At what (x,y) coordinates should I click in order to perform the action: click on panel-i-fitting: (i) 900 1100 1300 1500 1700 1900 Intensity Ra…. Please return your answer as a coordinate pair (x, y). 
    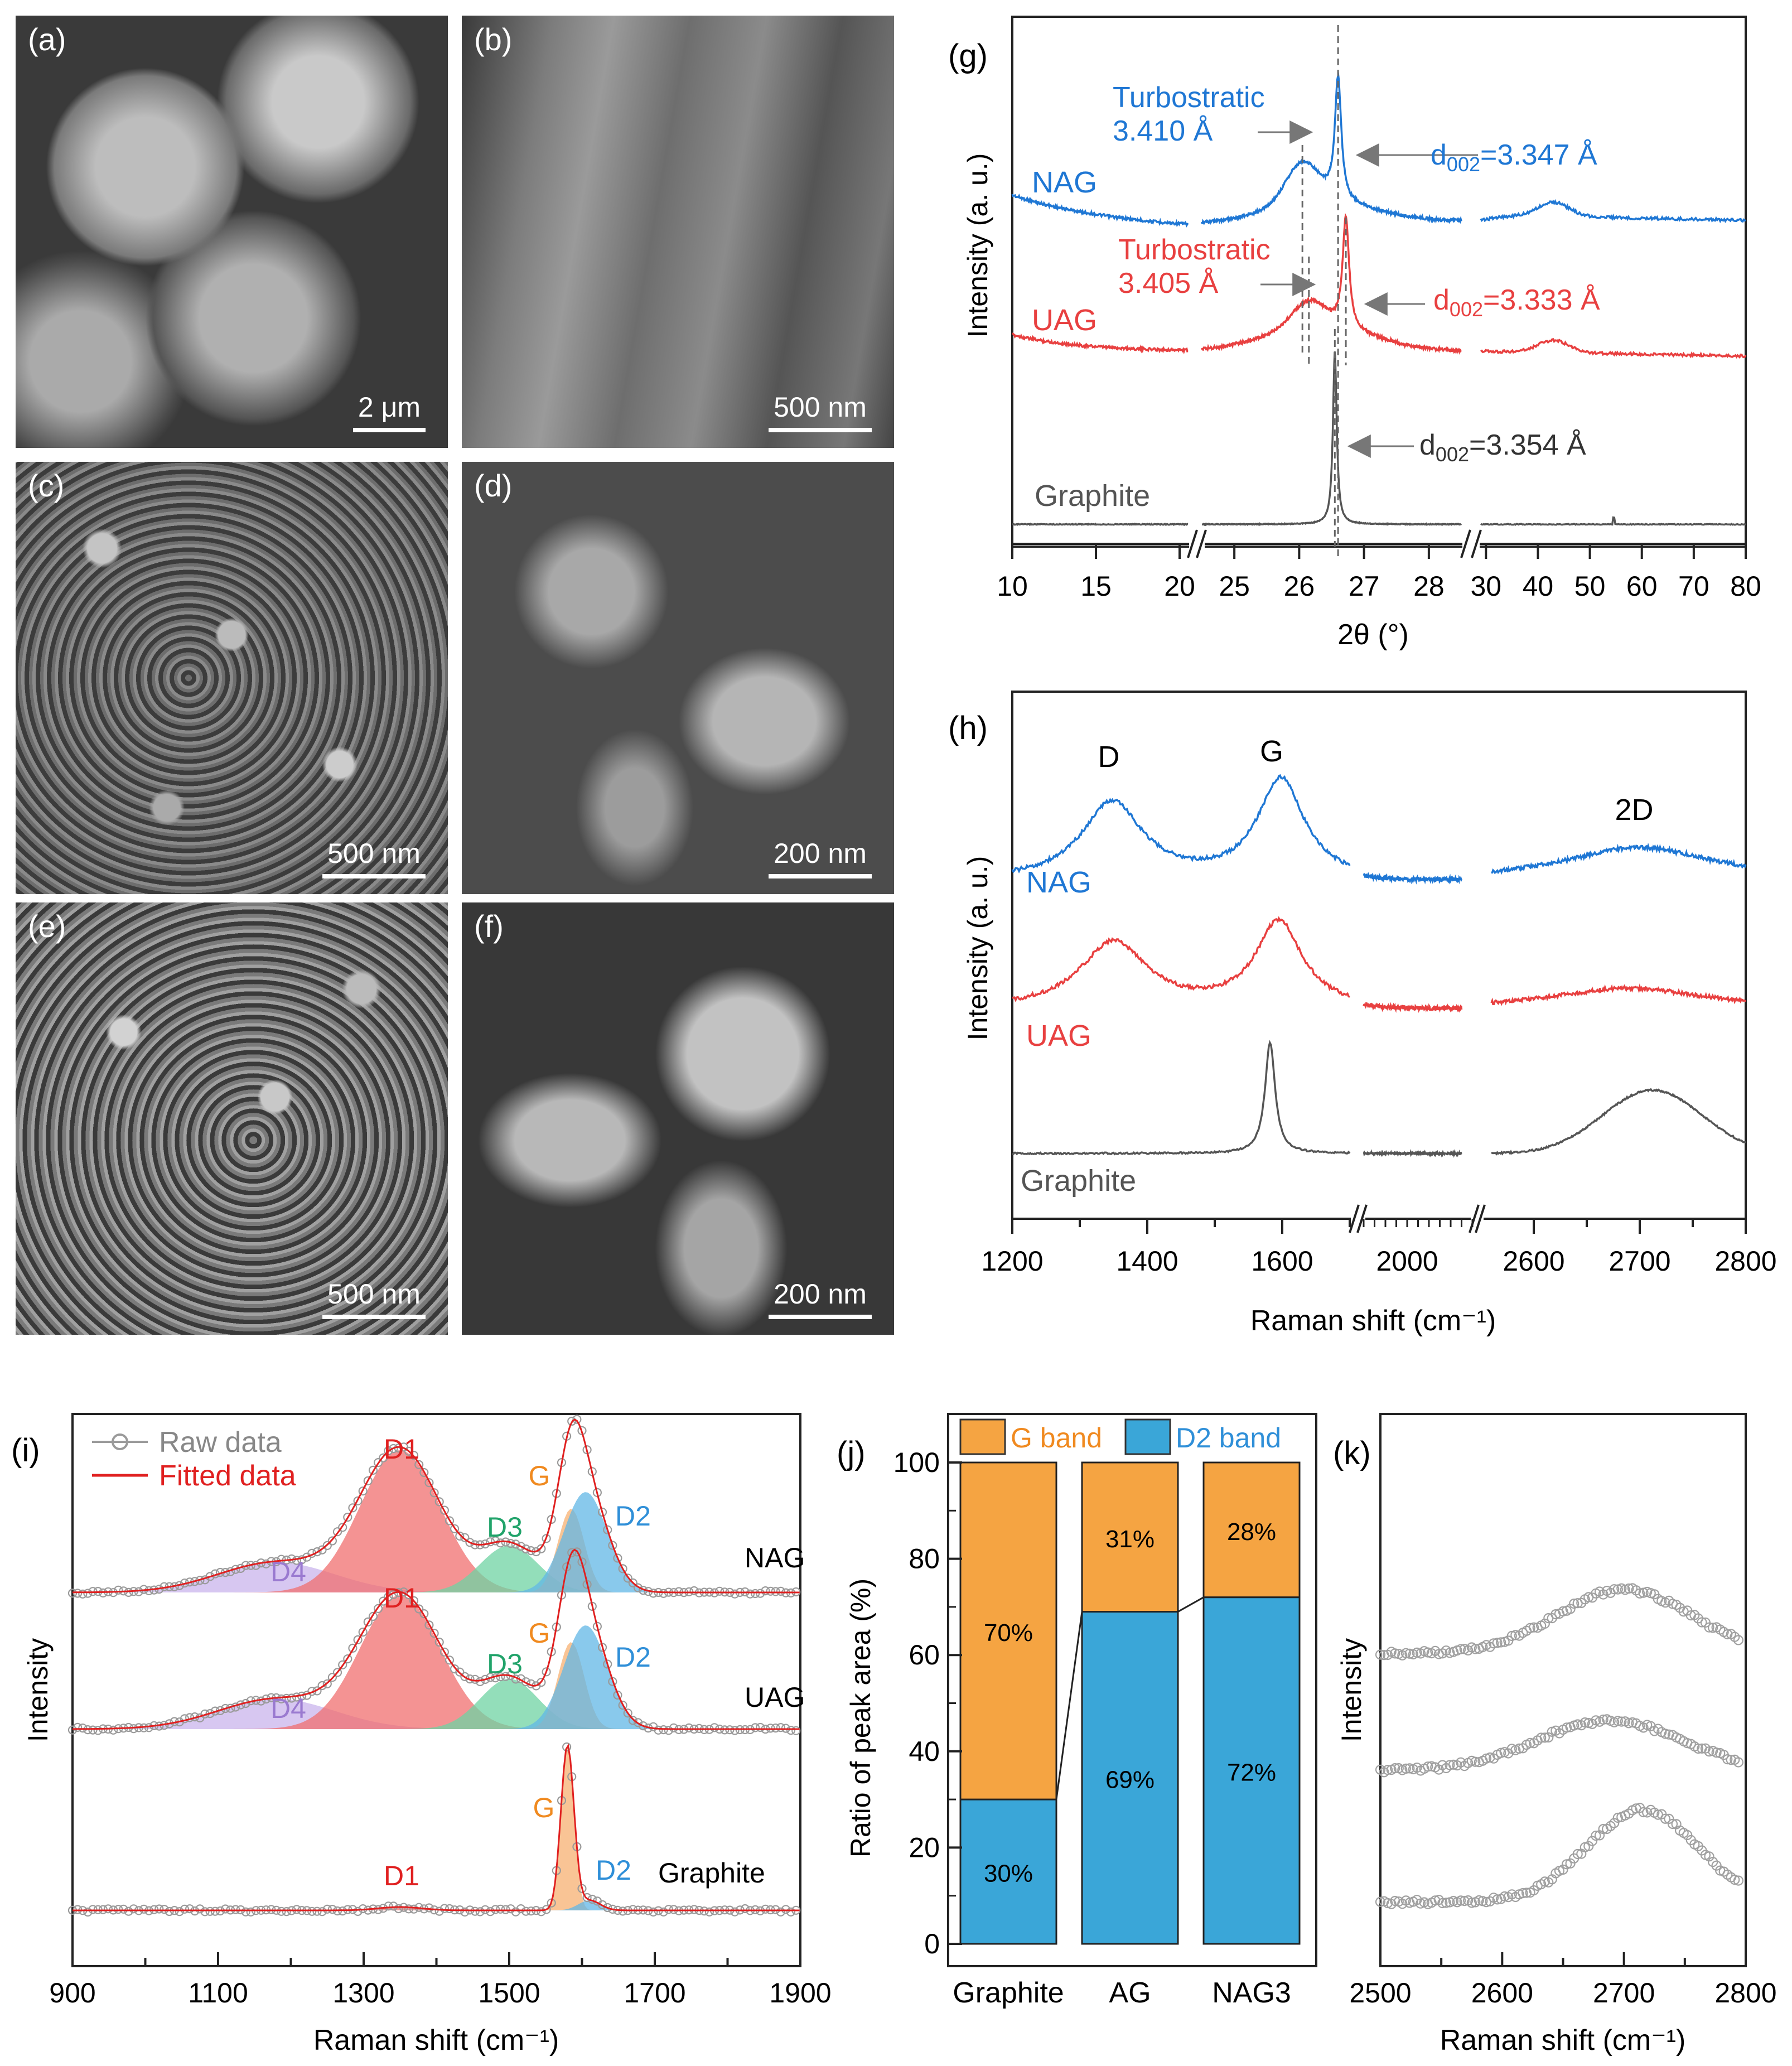
    Looking at the image, I should click on (422, 1735).